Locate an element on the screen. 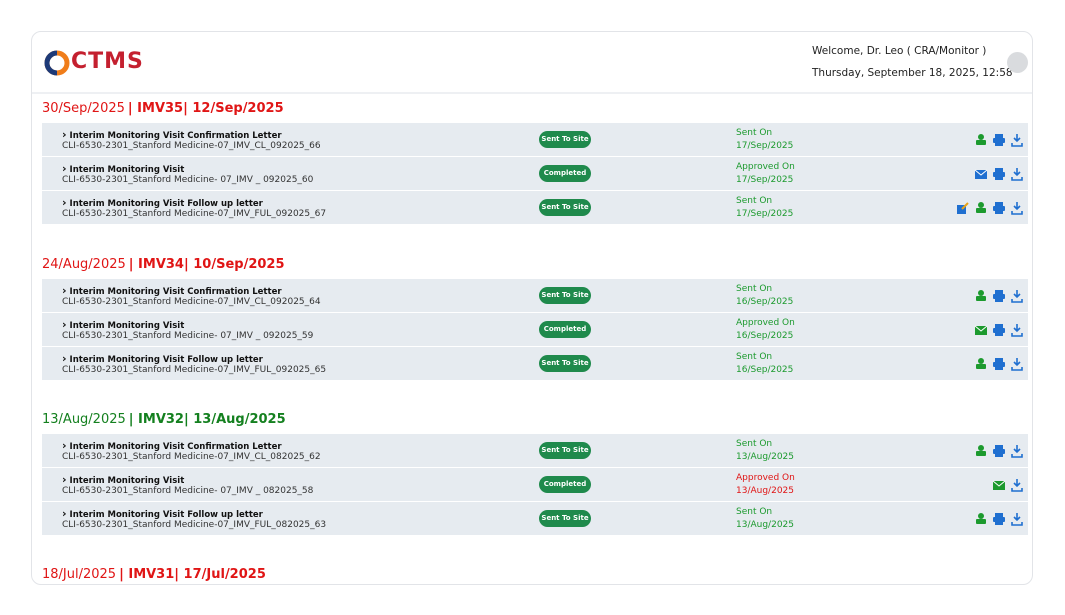 The height and width of the screenshot is (615, 1065). section-date: 13/Aug/2025 is located at coordinates (84, 419).